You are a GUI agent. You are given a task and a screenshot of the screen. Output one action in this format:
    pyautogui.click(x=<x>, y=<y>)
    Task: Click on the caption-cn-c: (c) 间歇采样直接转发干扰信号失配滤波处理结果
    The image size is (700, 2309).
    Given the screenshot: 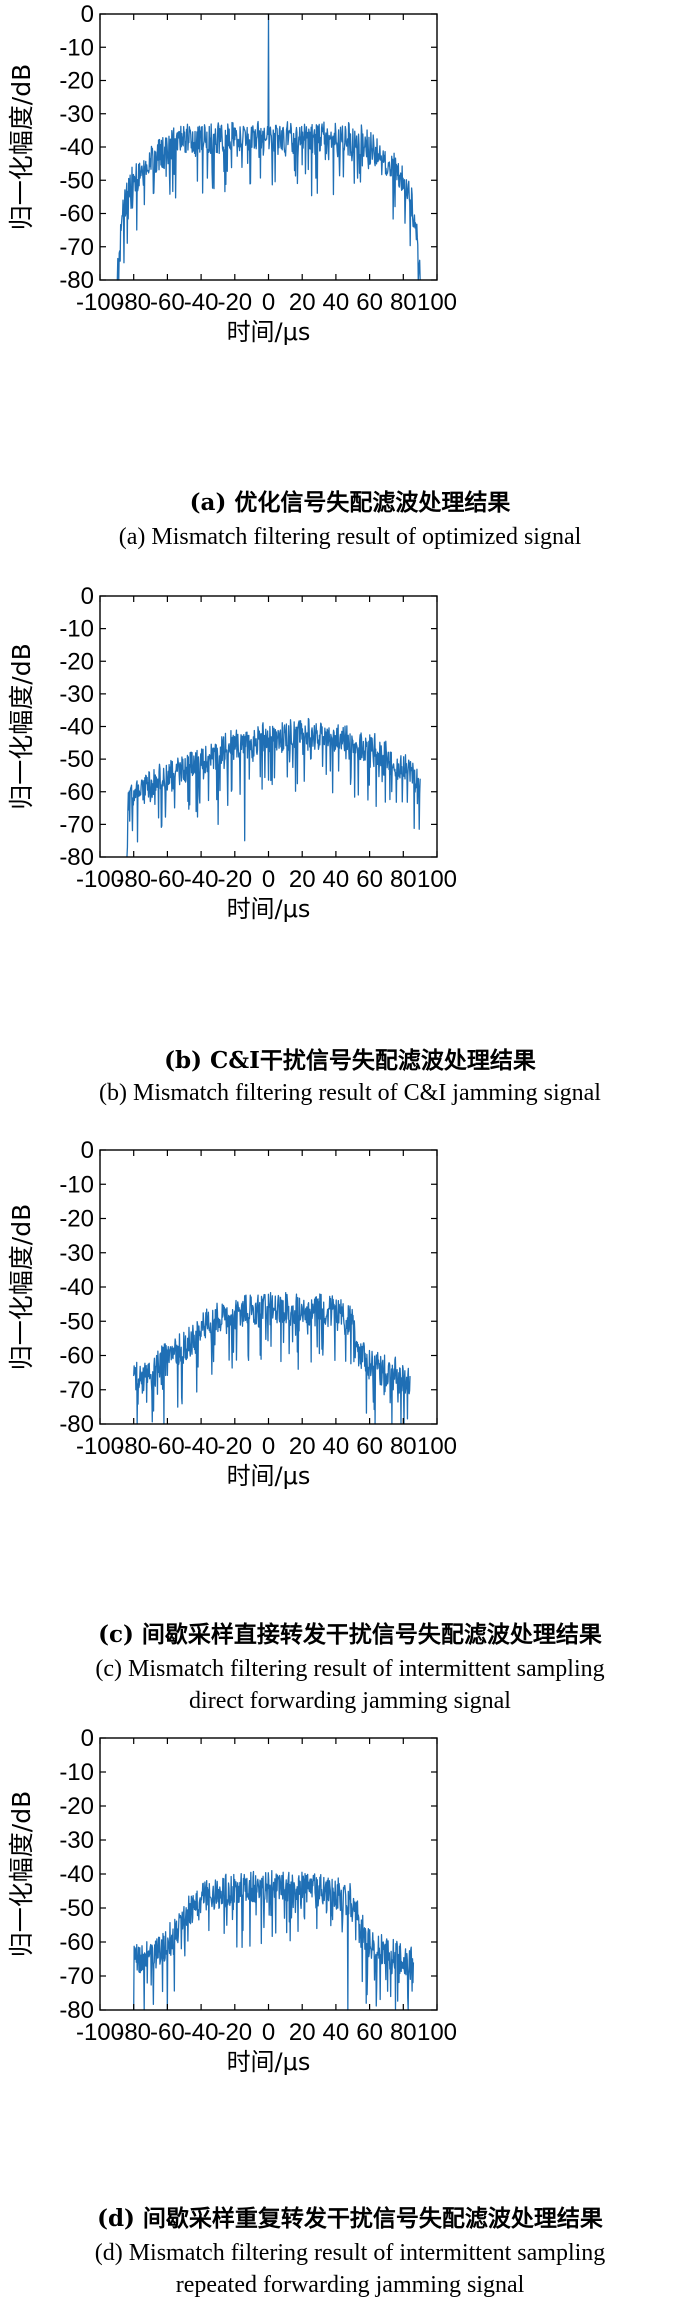 What is the action you would take?
    pyautogui.click(x=350, y=1634)
    